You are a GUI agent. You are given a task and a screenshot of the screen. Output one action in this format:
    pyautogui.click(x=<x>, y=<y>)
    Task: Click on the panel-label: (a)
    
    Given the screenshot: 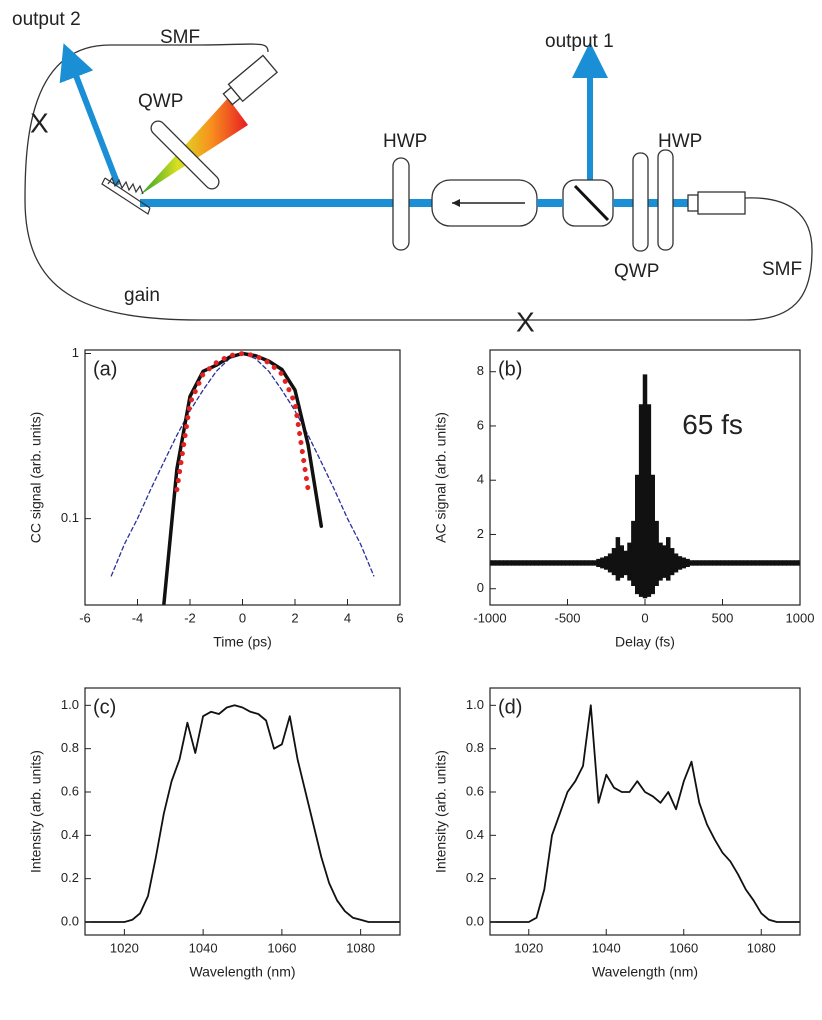 What is the action you would take?
    pyautogui.click(x=105, y=369)
    